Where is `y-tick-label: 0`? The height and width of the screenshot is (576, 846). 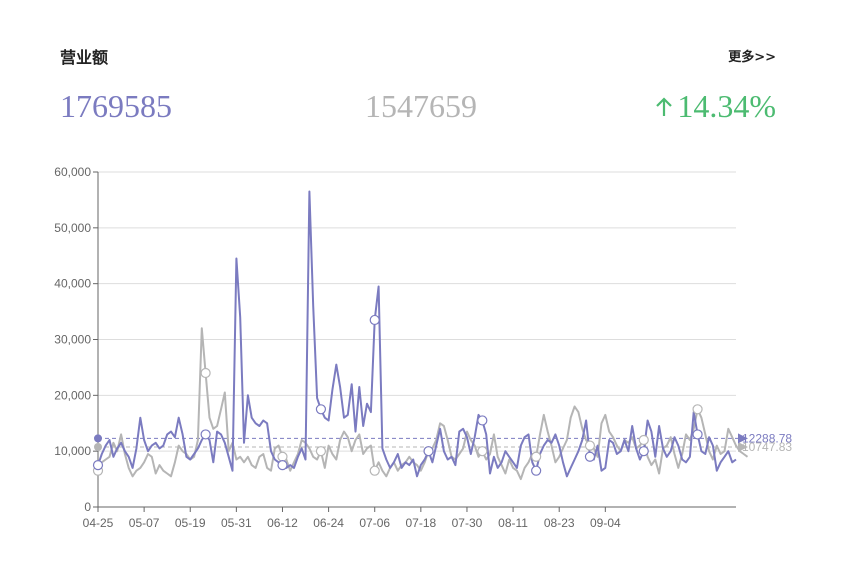 y-tick-label: 0 is located at coordinates (87, 507).